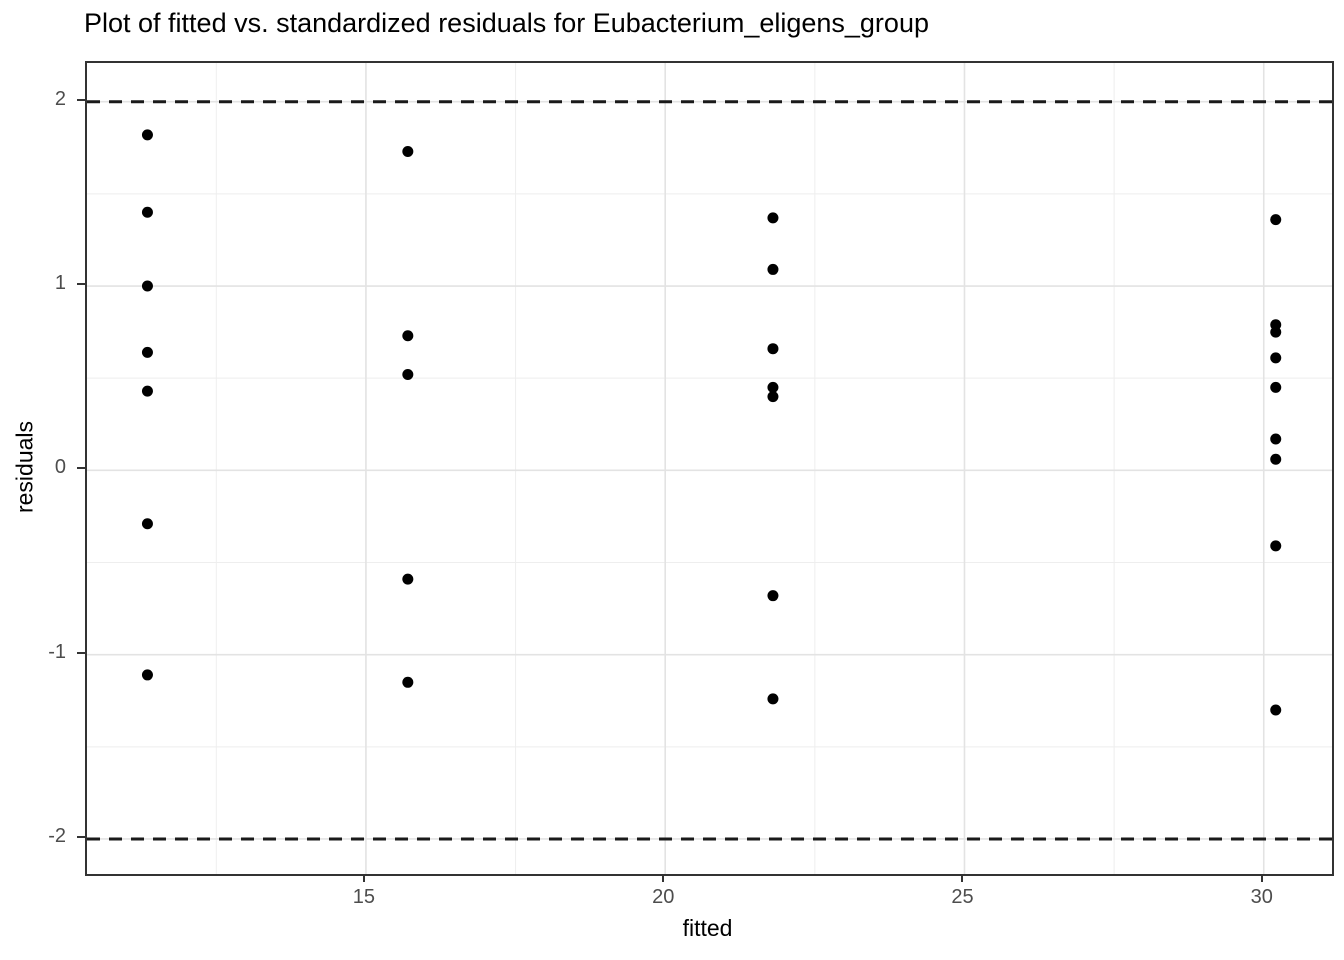 This screenshot has height=960, width=1344. Describe the element at coordinates (707, 928) in the screenshot. I see `x-axis-title: fitted` at that location.